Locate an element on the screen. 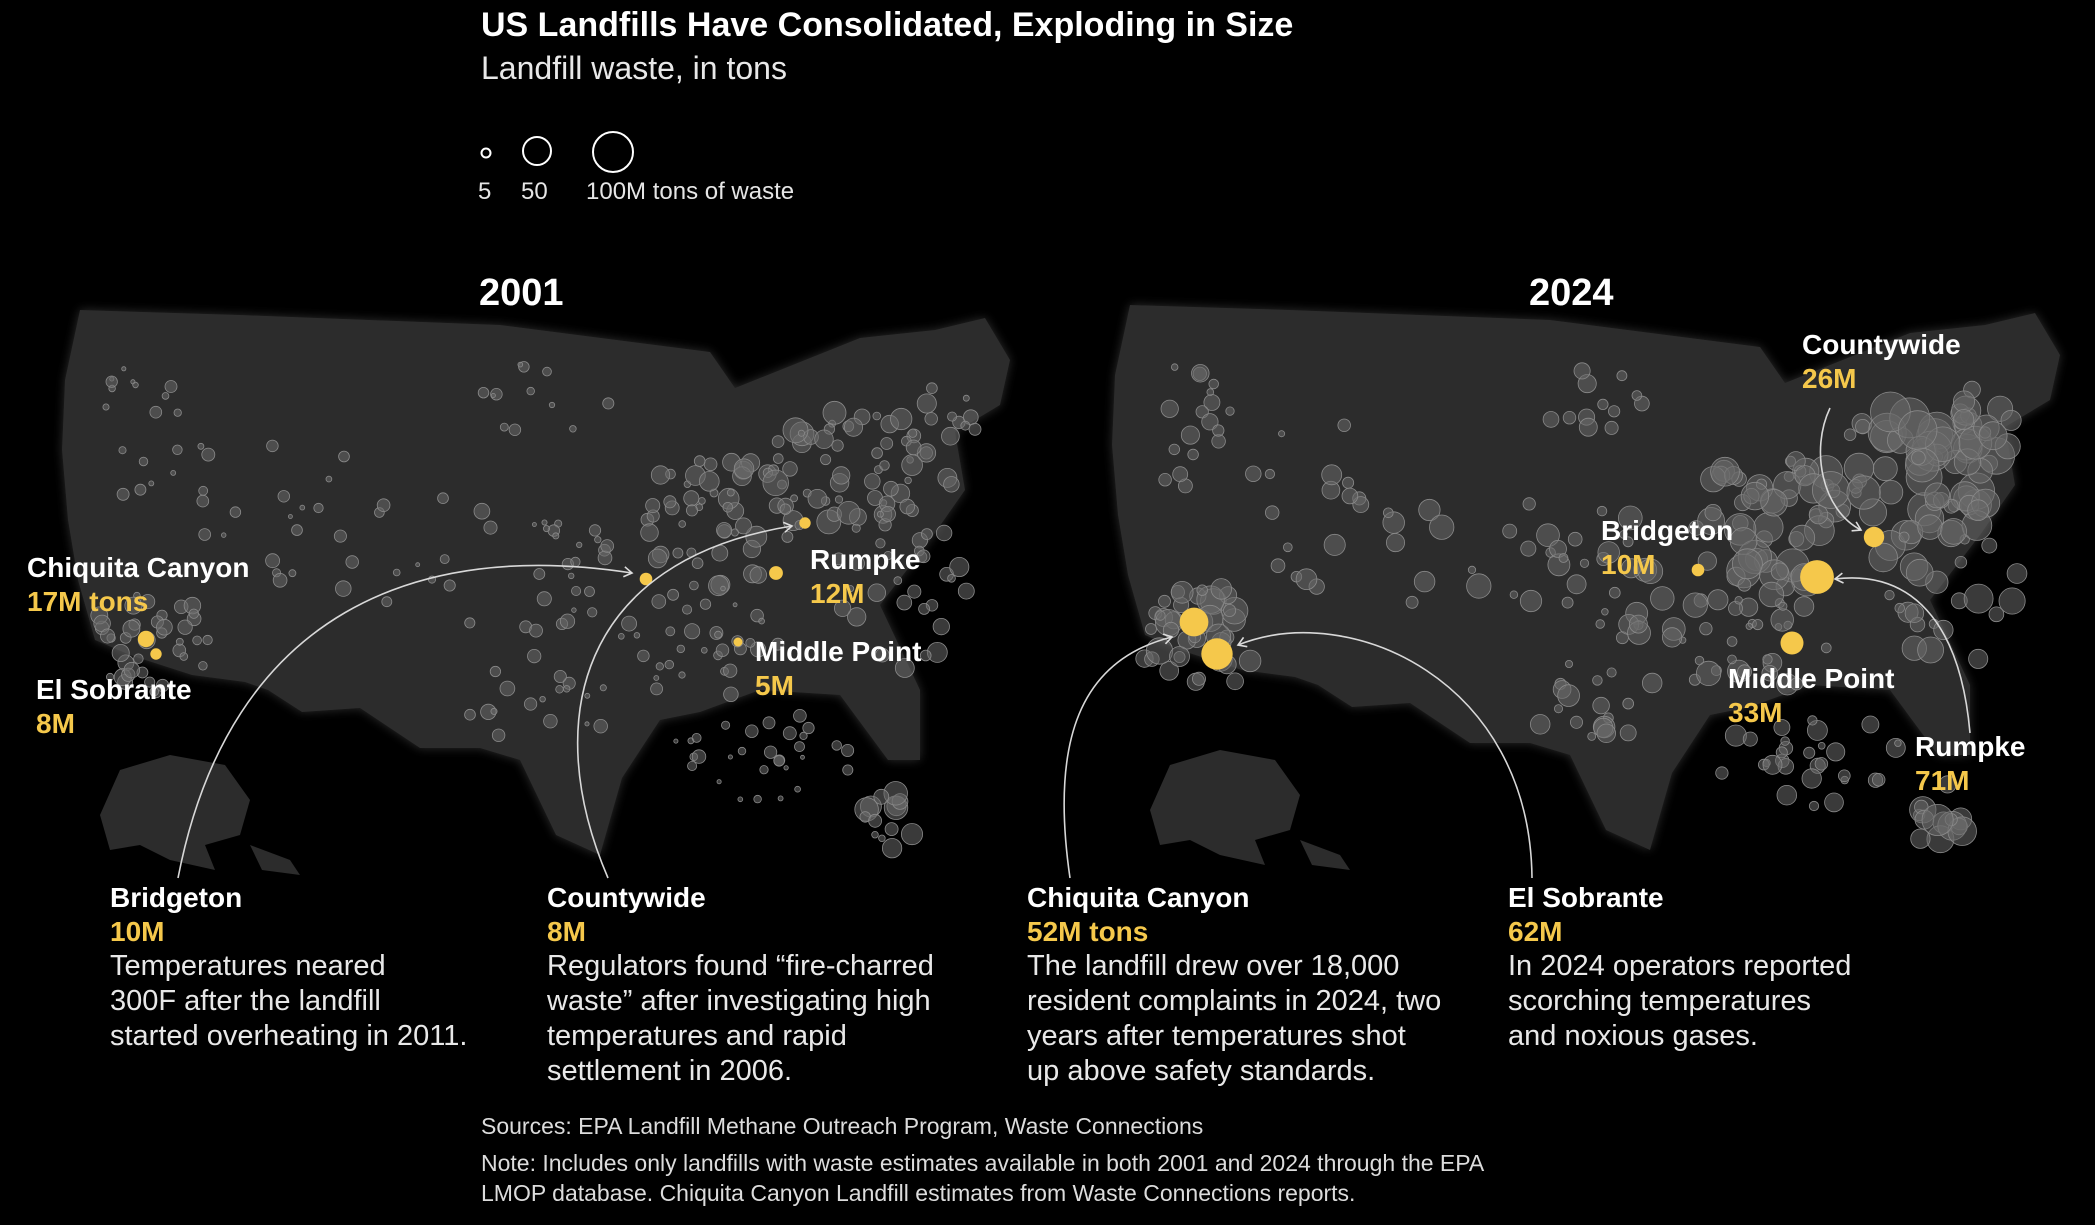  highlight-dot-el-sobrante-2024 is located at coordinates (1217, 654).